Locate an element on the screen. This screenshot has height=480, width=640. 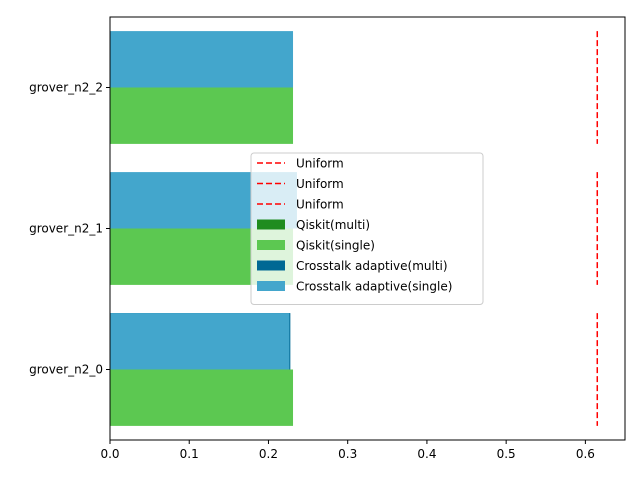
y-axis-ticks: grover_n2_0 grover_n2_1 grover_n2_2 is located at coordinates (69, 229).